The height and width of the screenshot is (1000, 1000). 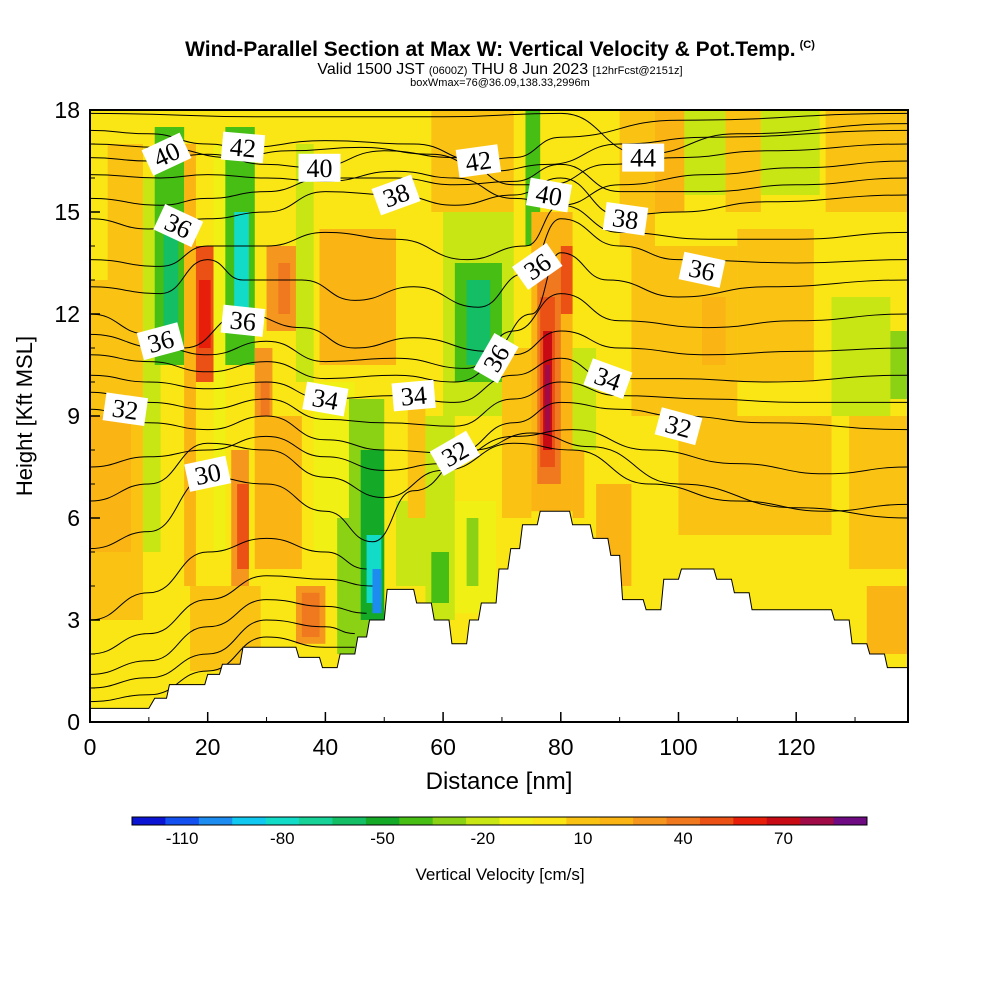 I want to click on contour-label: 38, so click(x=396, y=195).